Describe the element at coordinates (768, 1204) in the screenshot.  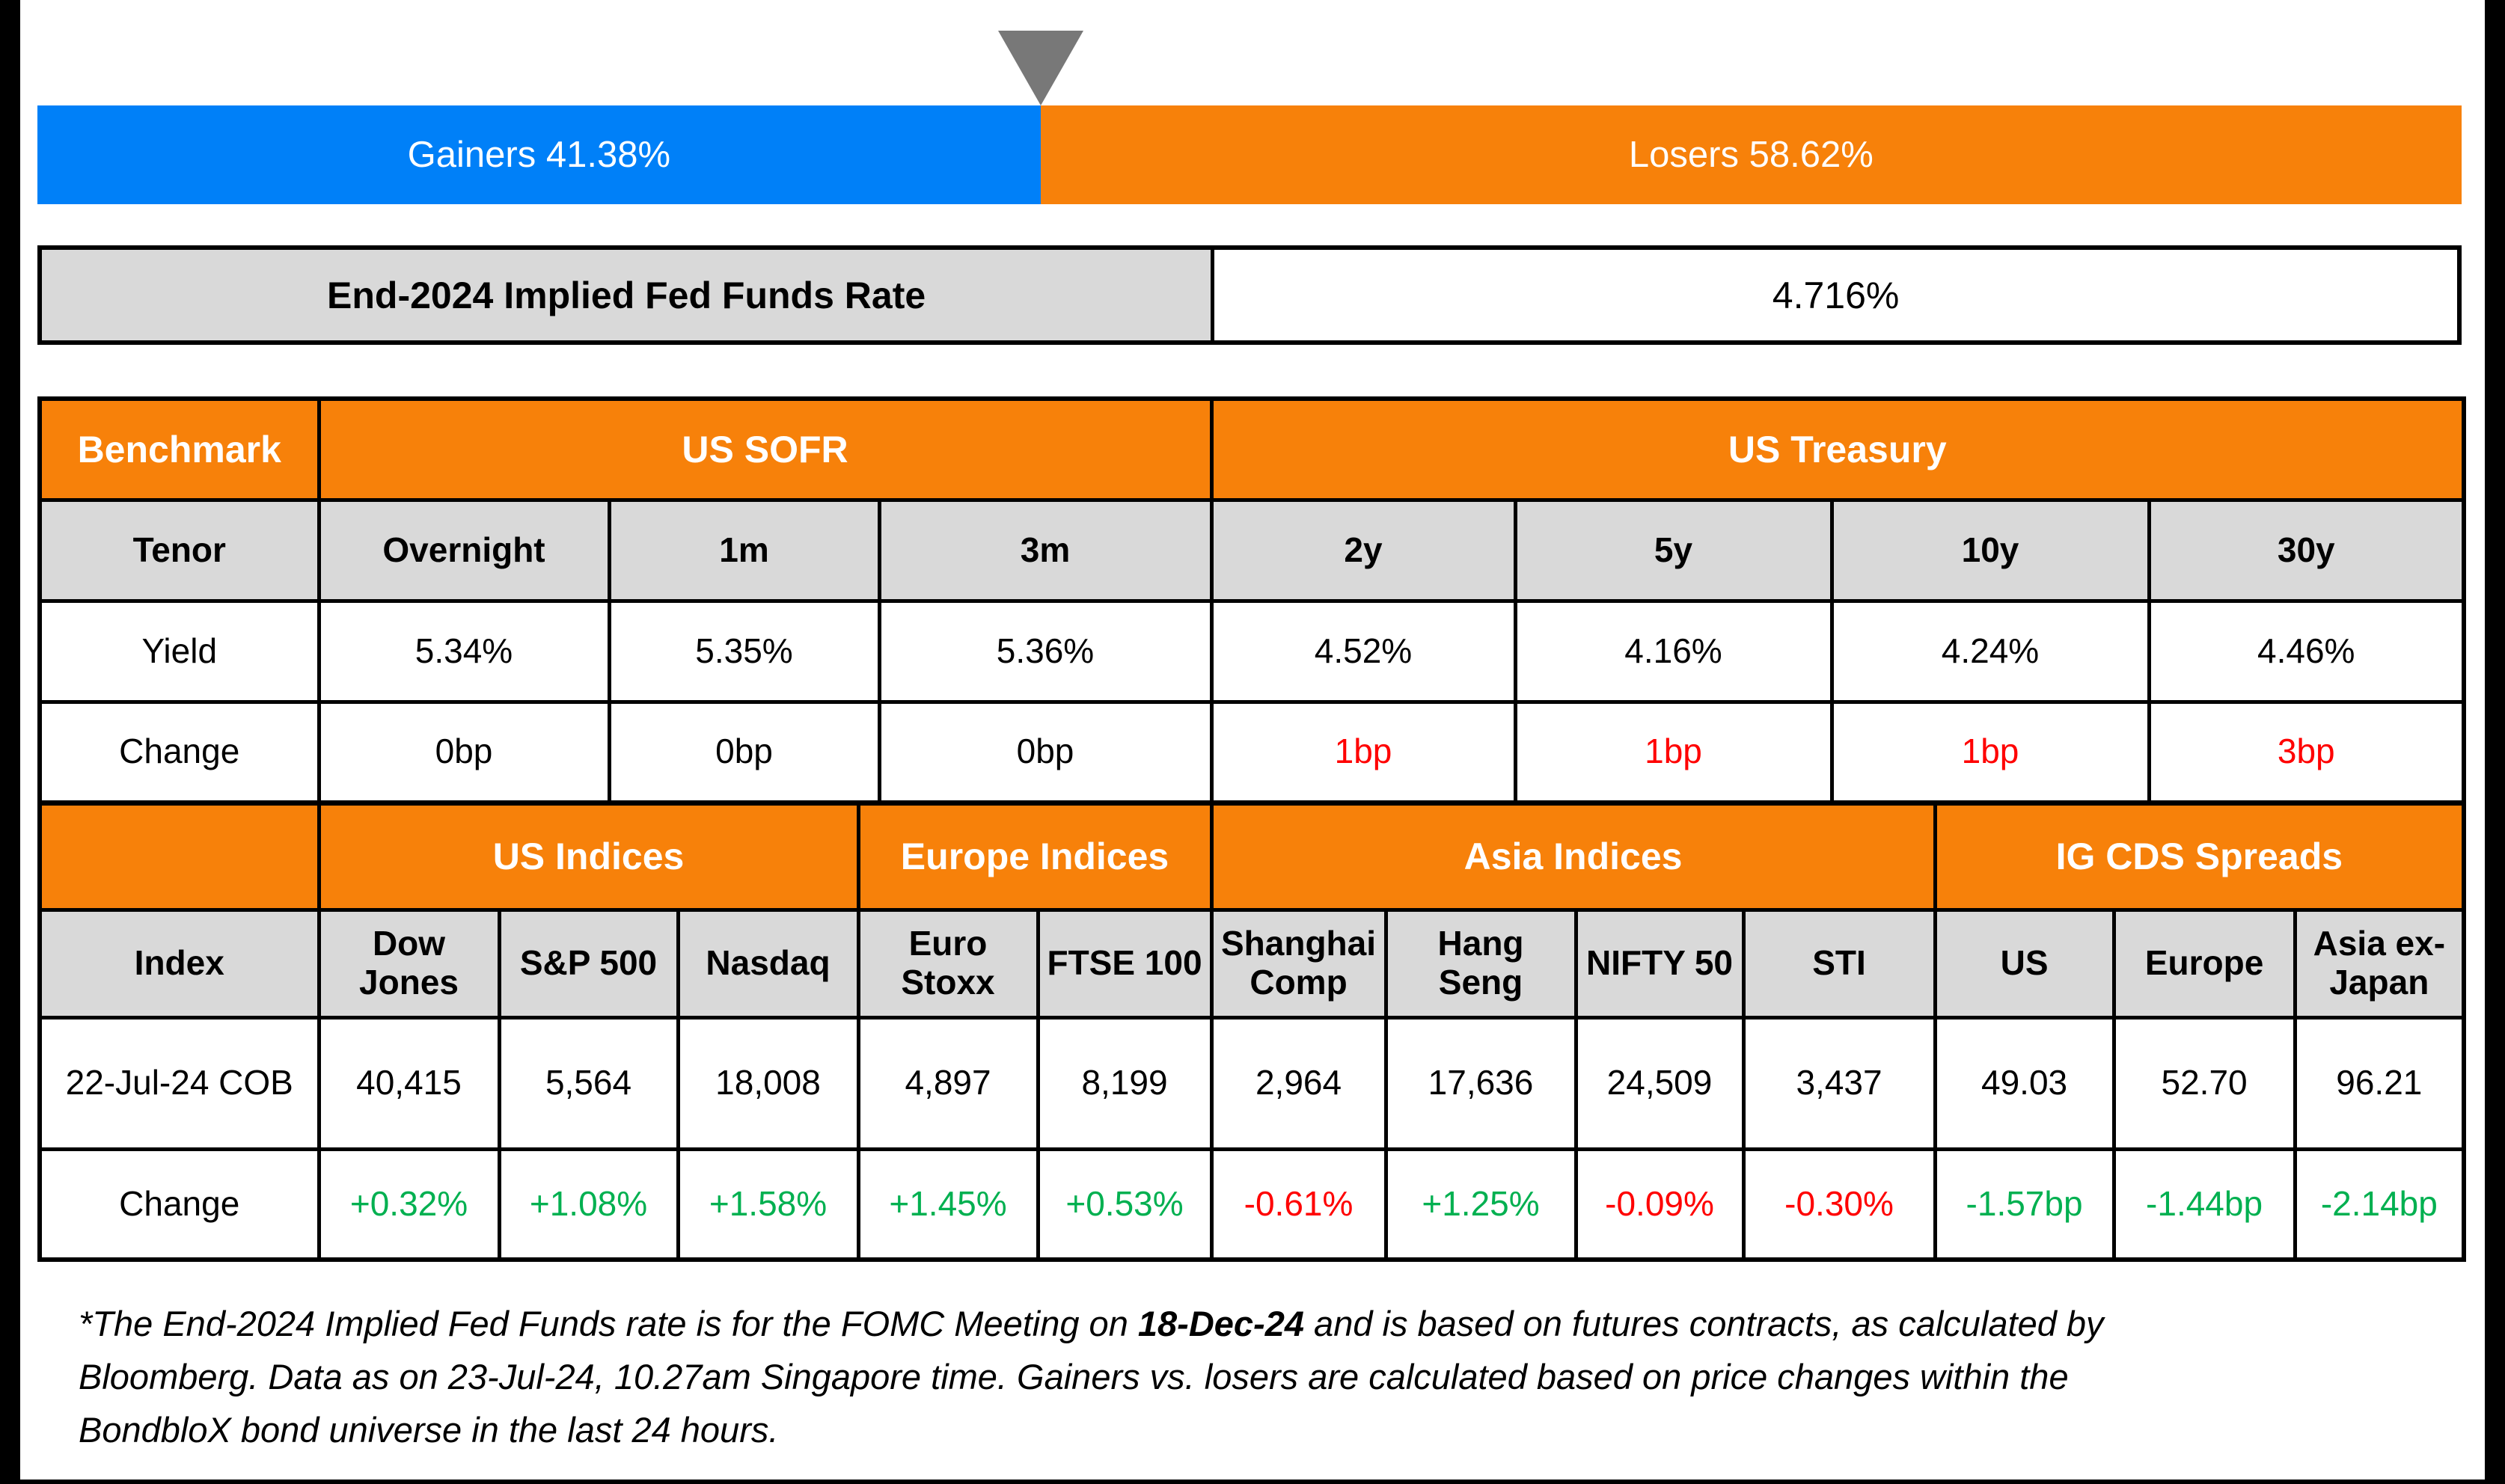
I see `change-nasdaq: +1.58%` at that location.